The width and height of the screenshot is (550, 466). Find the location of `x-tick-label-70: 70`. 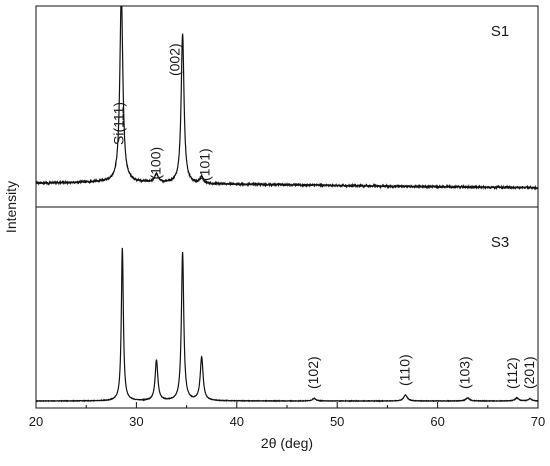

x-tick-label-70: 70 is located at coordinates (538, 421).